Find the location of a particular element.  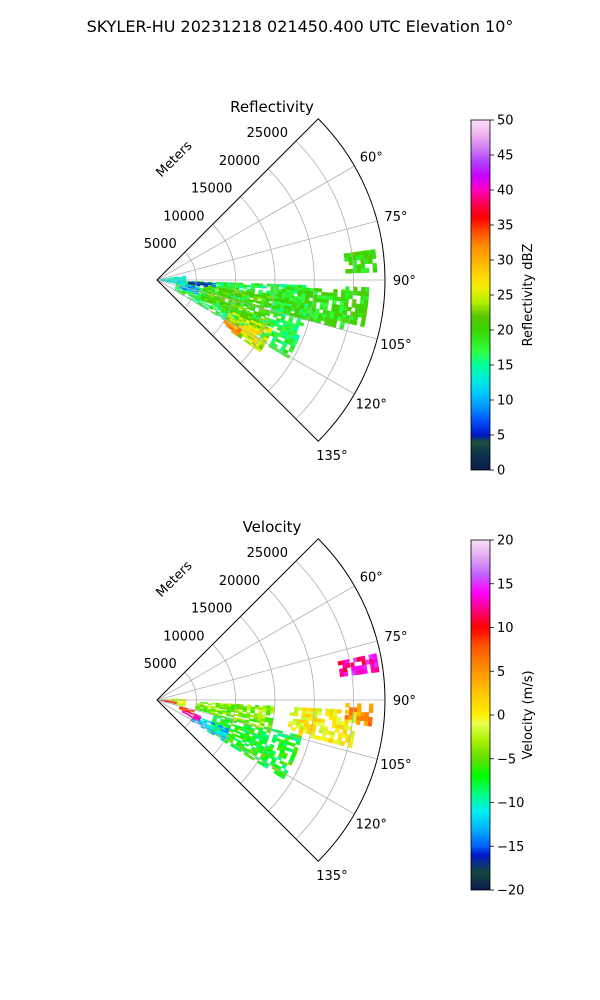

colorbar-tick-label: −10 is located at coordinates (510, 803).